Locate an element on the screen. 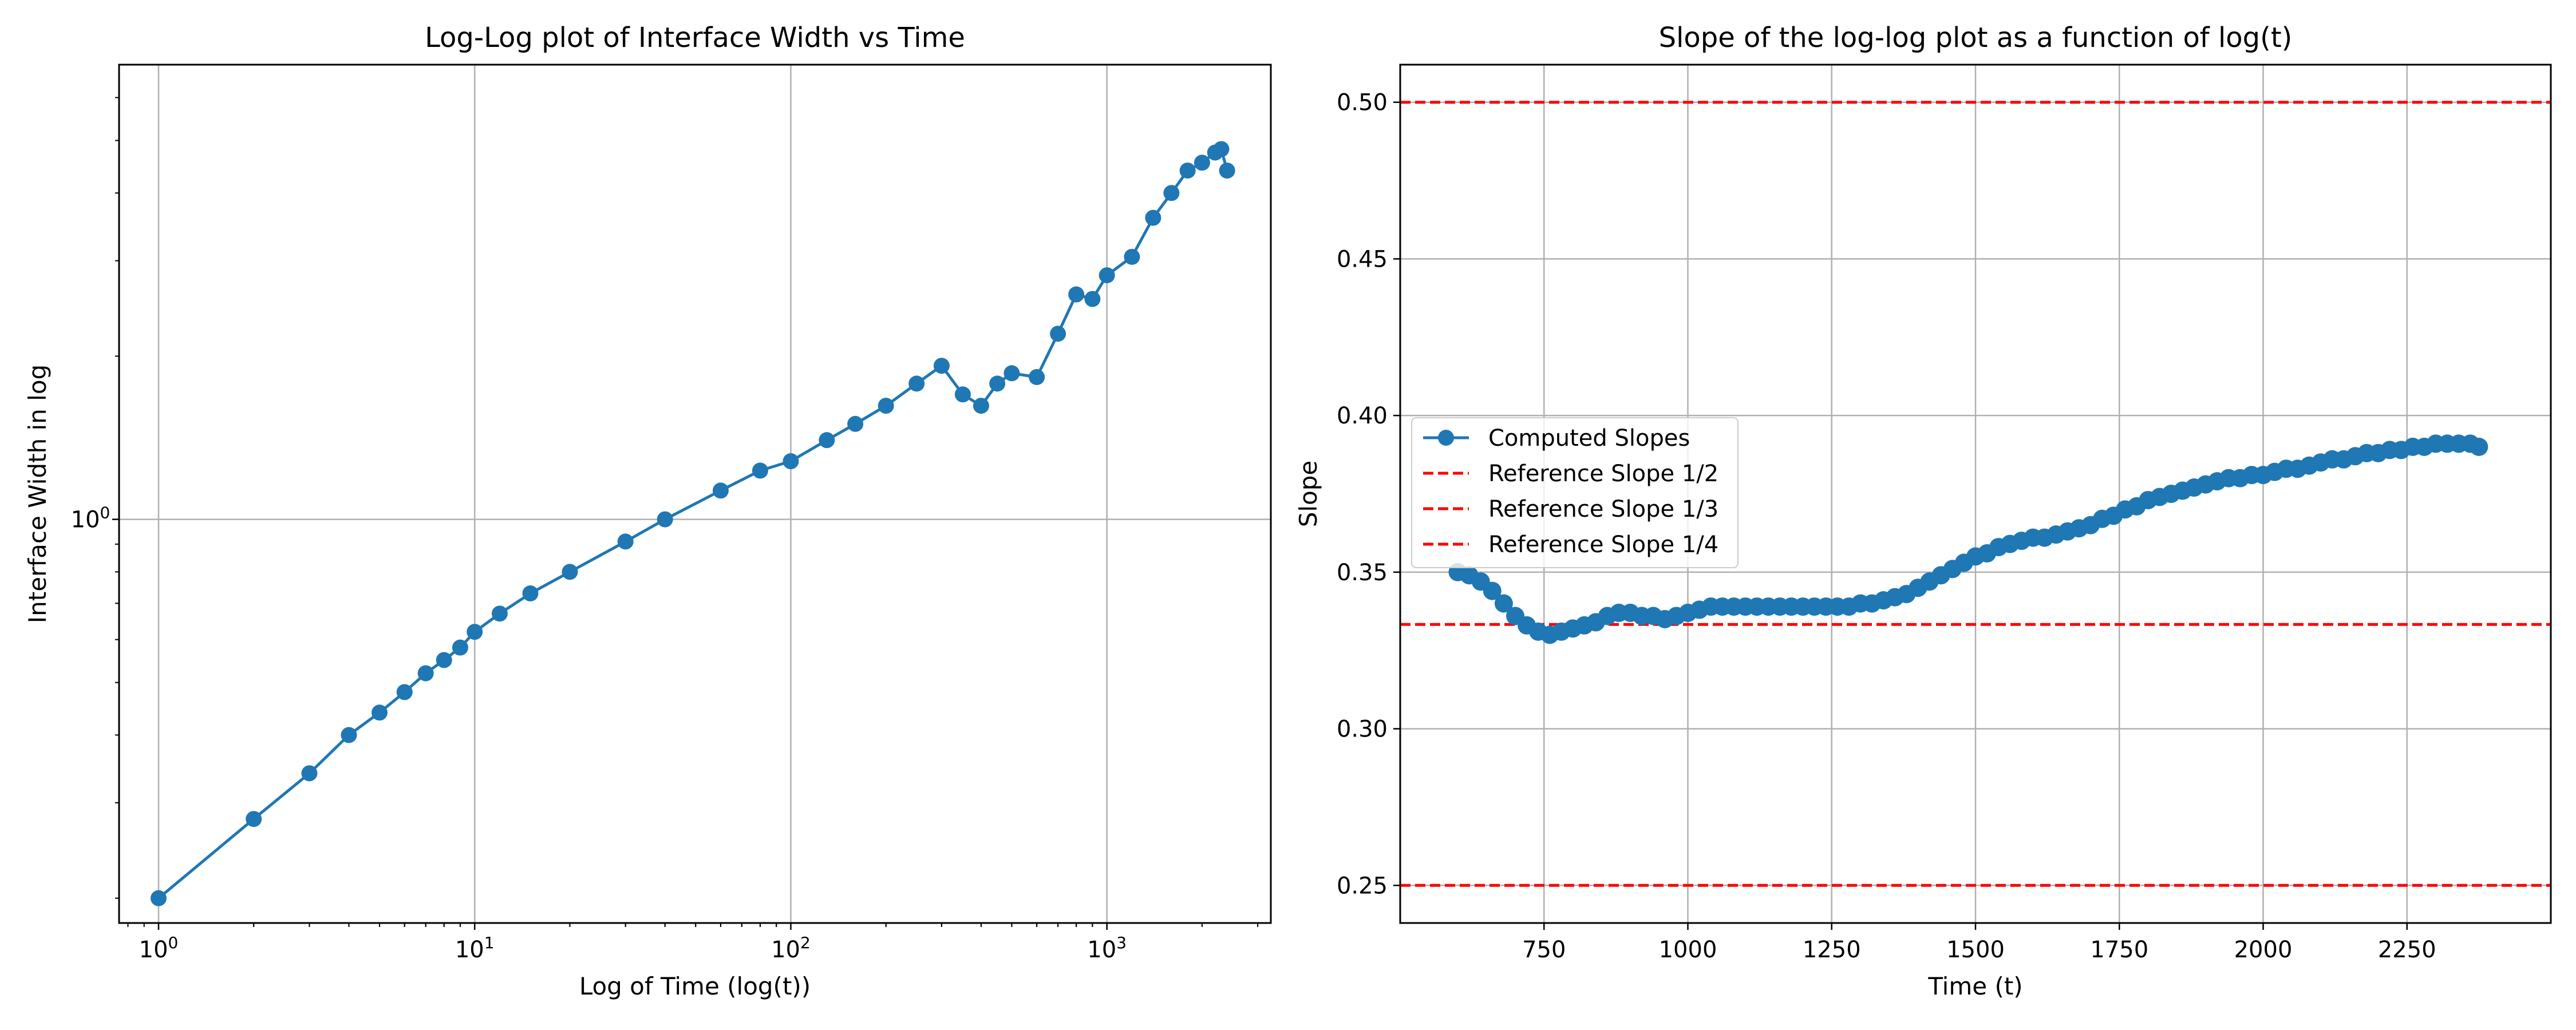 The height and width of the screenshot is (1030, 2576). legend-label-computed: Computed Slopes is located at coordinates (1589, 438).